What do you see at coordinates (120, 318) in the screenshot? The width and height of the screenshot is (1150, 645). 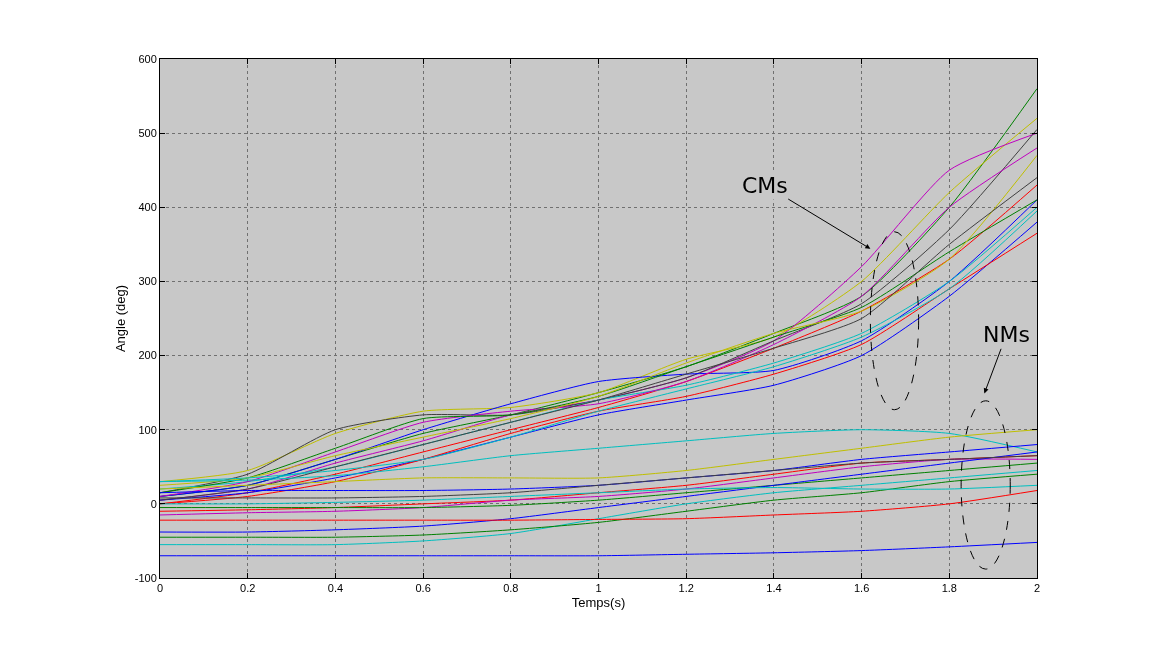 I see `y-axis-title: Angle (deg)` at bounding box center [120, 318].